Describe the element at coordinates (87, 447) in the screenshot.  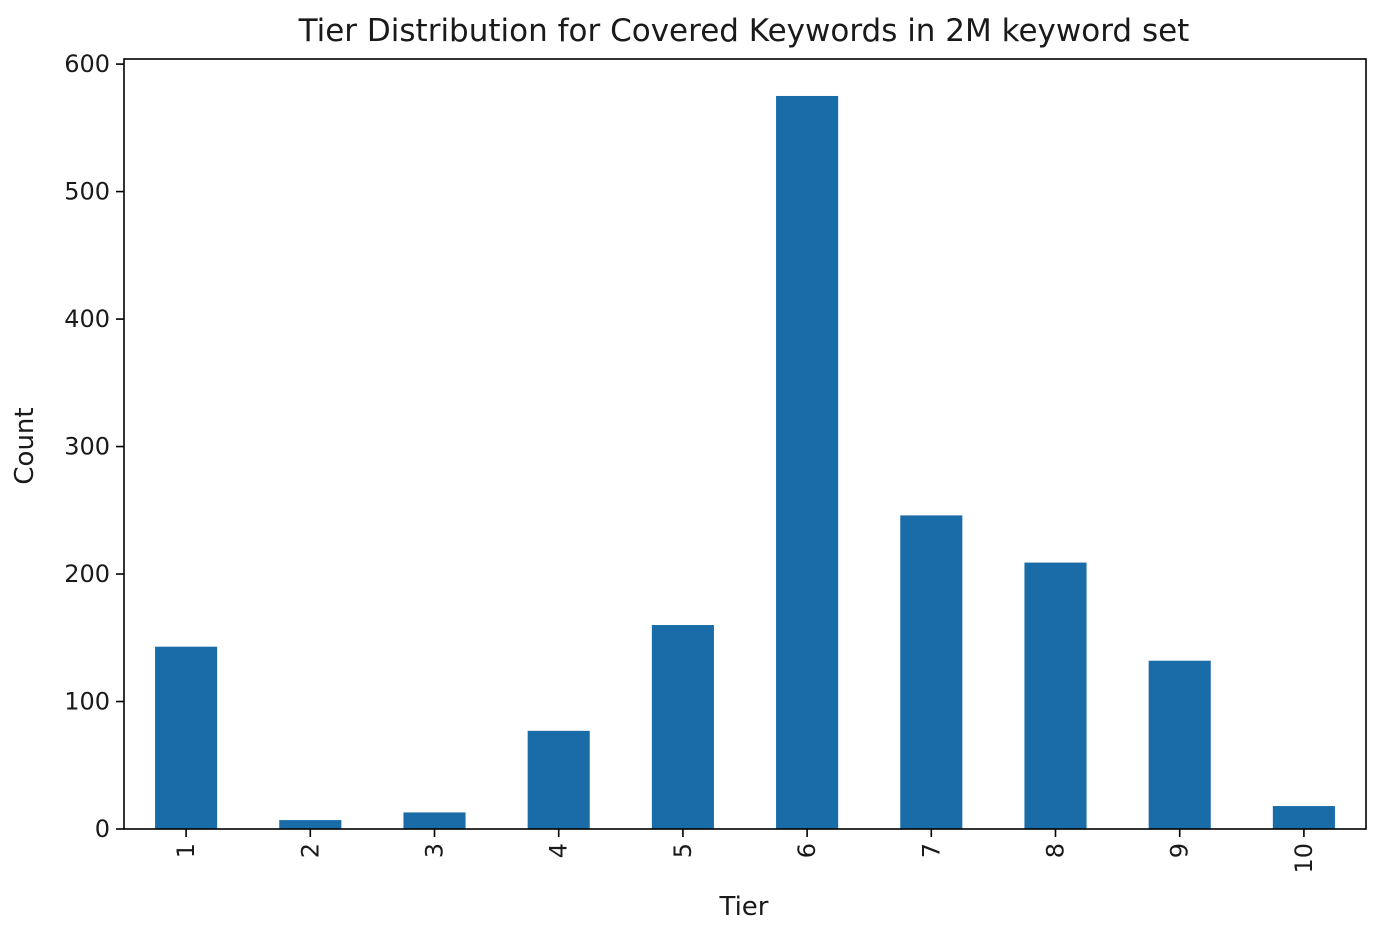
I see `y-tick-label: 300` at that location.